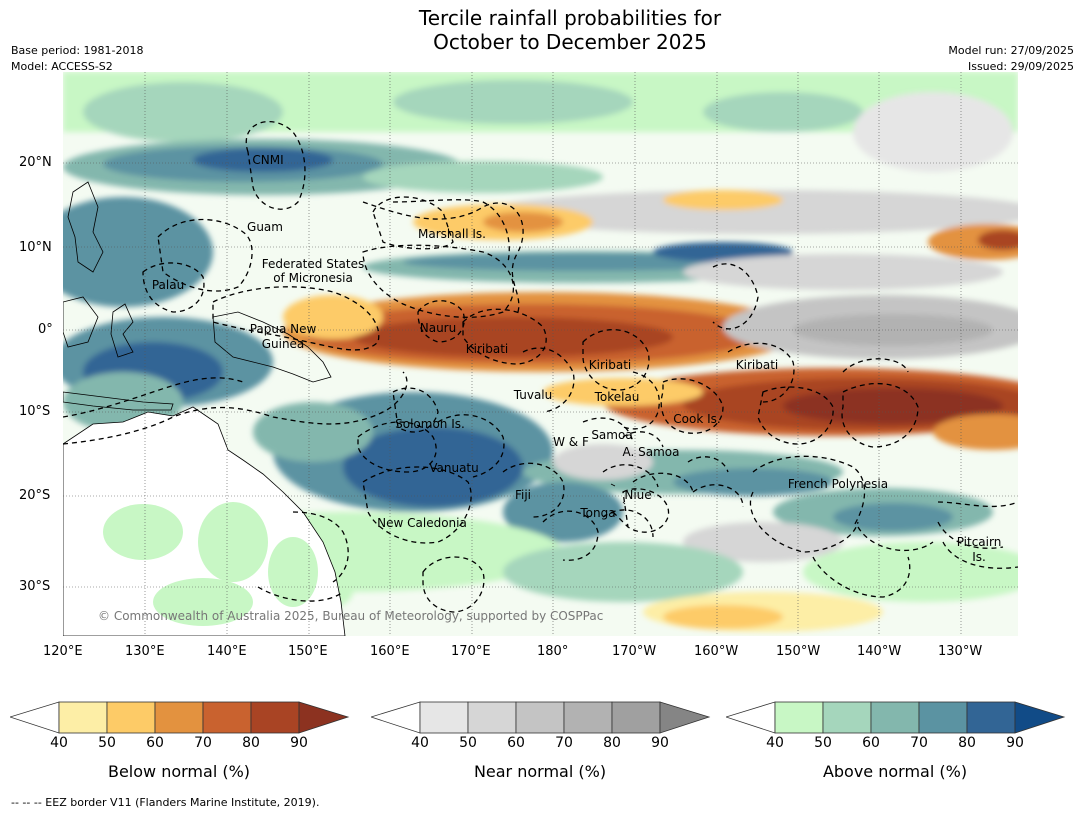 The image size is (1085, 816). What do you see at coordinates (871, 743) in the screenshot?
I see `above-tick-60: 60` at bounding box center [871, 743].